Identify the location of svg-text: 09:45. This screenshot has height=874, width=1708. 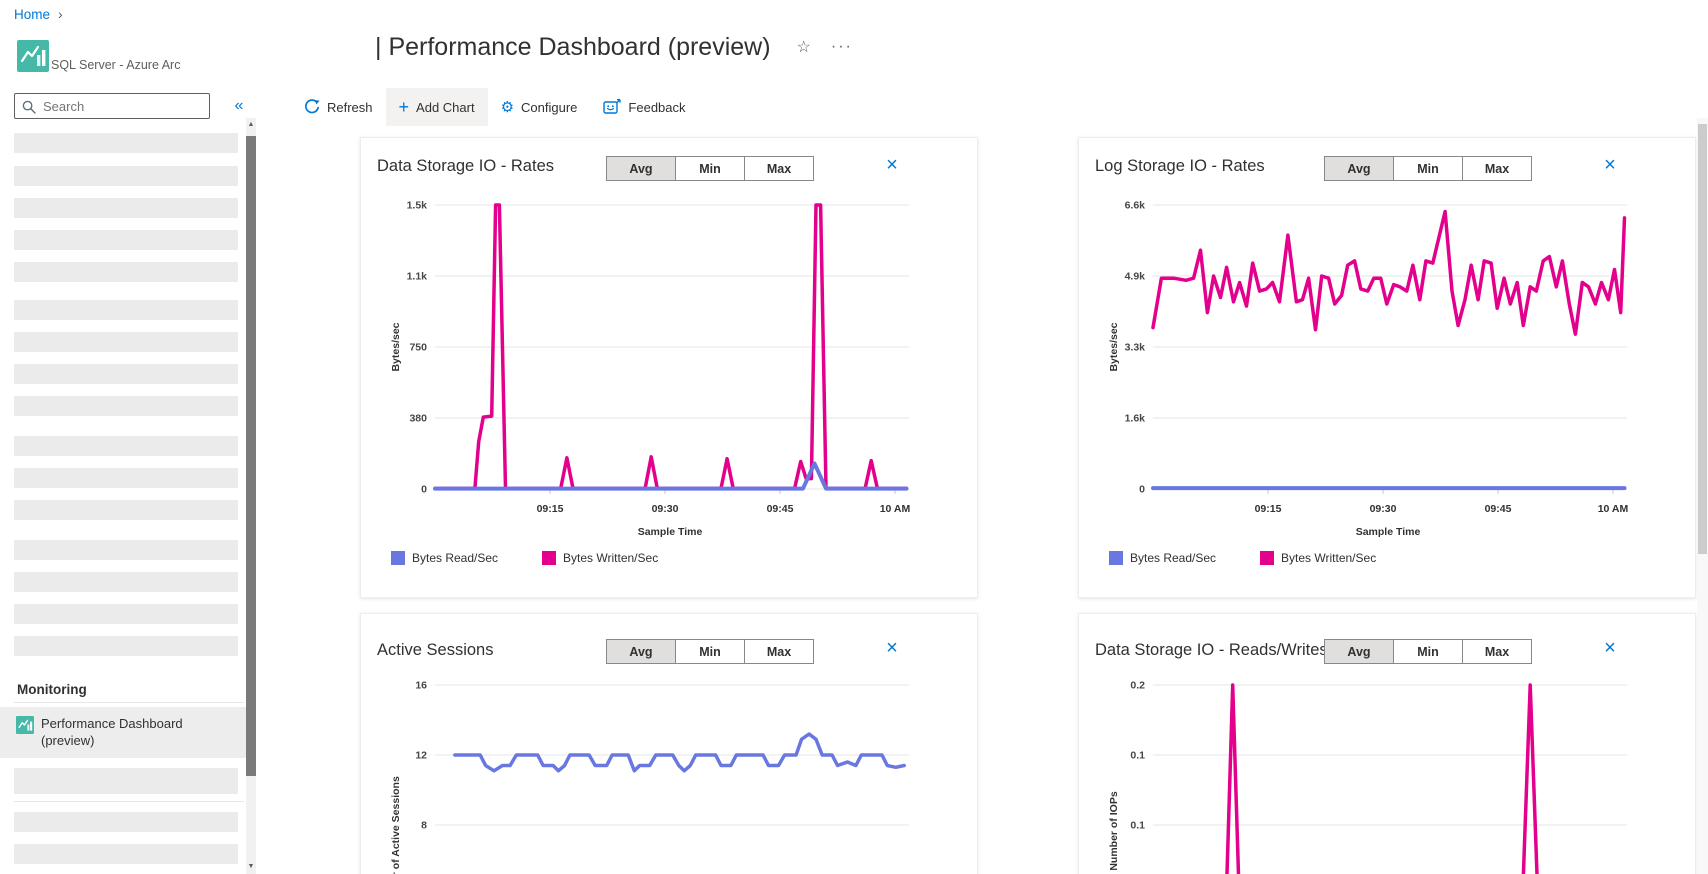
(1498, 509).